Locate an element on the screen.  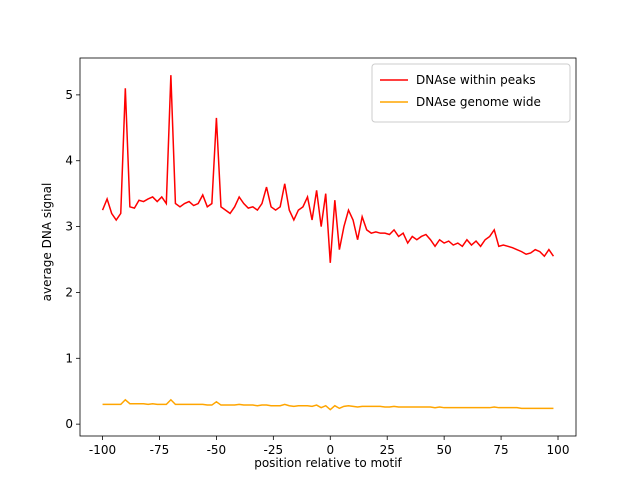
x-tick-label: 75 is located at coordinates (500, 450).